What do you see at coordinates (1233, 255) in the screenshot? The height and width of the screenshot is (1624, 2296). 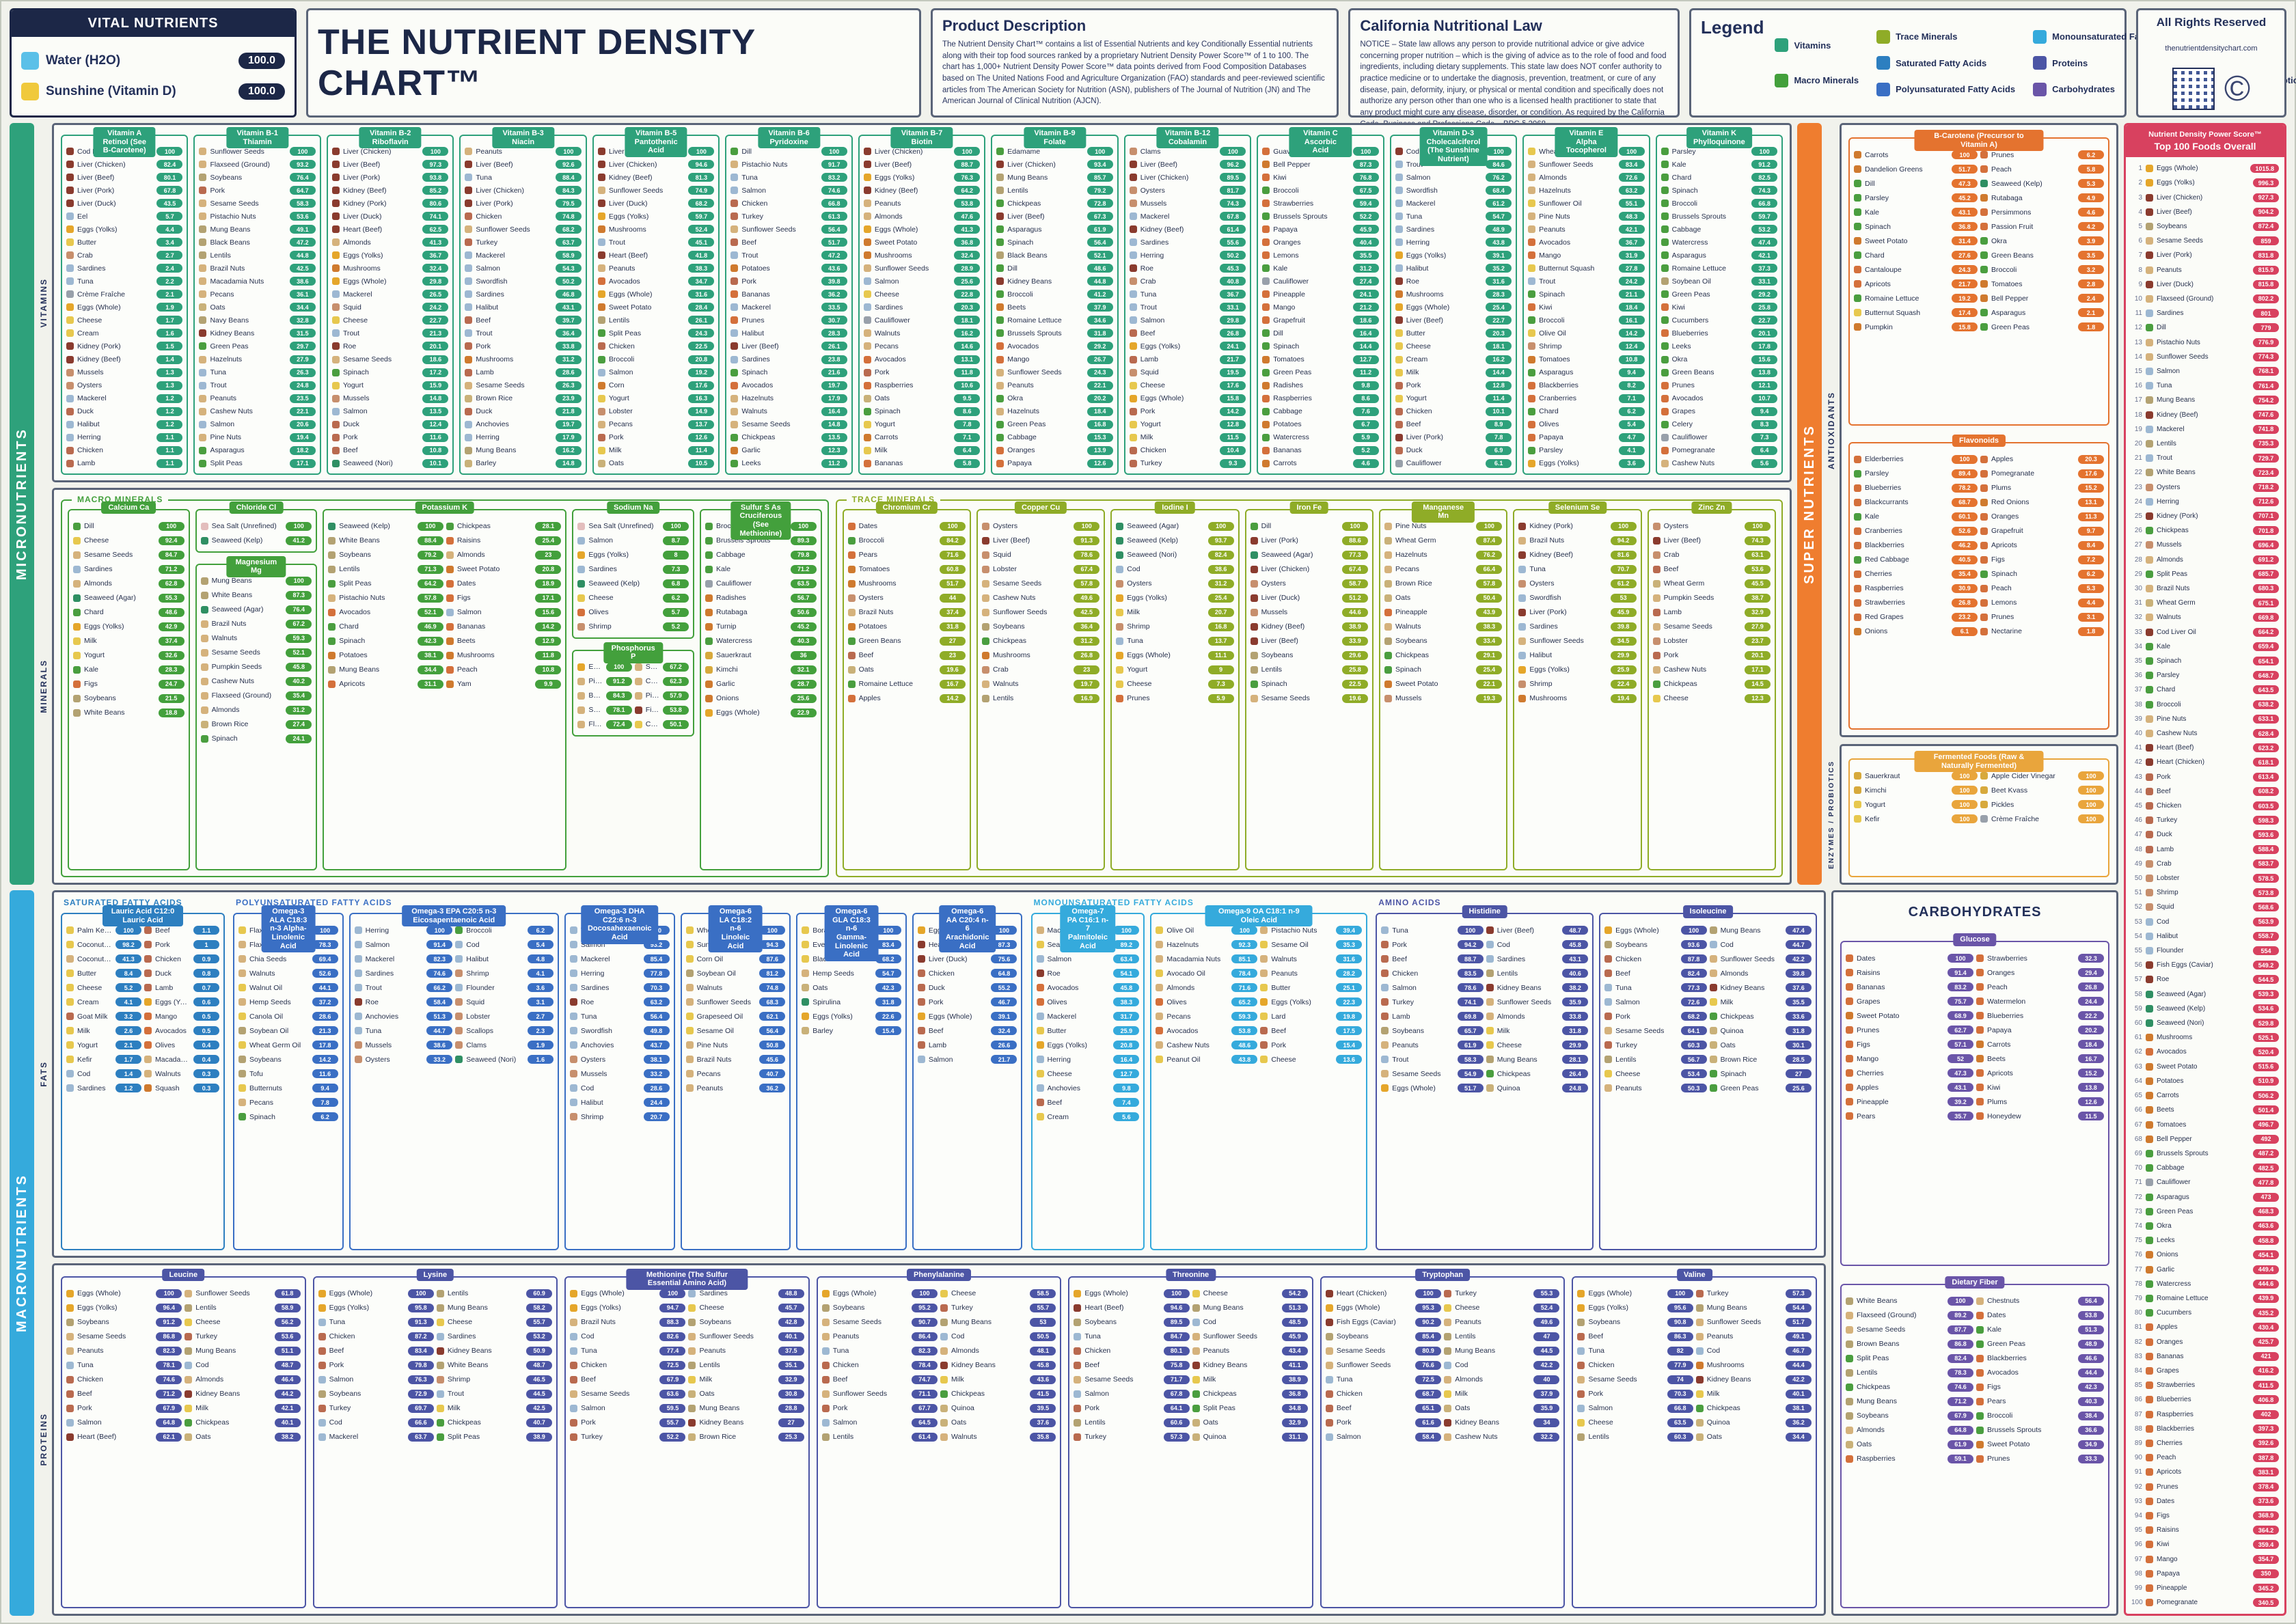 I see `score-pill: 50.2` at bounding box center [1233, 255].